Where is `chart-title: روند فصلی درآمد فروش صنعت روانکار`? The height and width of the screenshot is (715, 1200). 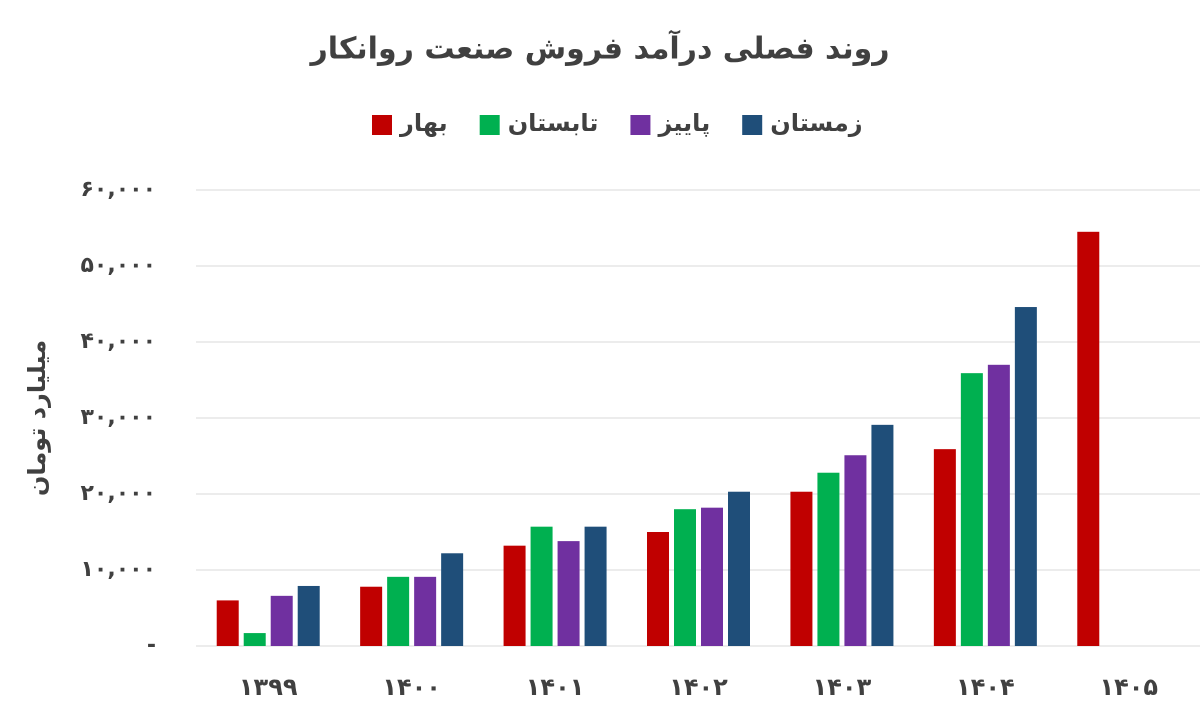
chart-title: روند فصلی درآمد فروش صنعت روانکار is located at coordinates (598, 48).